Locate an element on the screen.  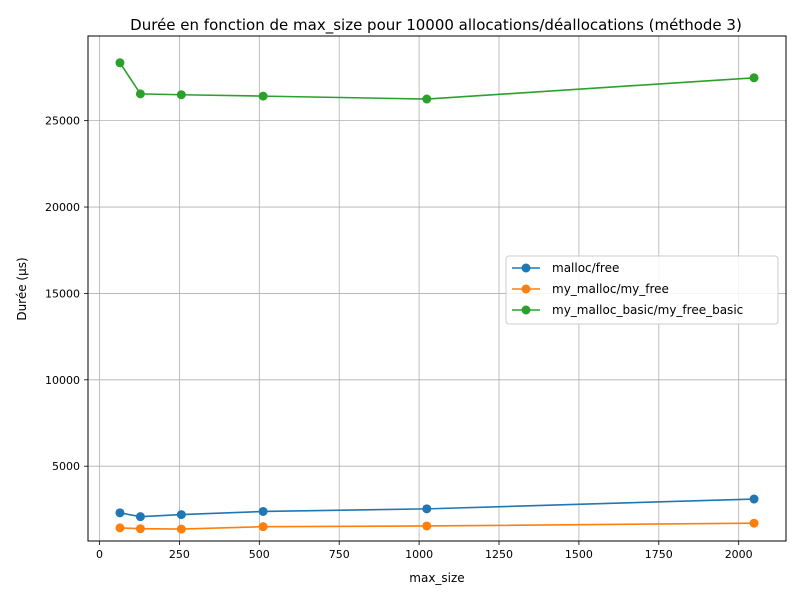
x-tick-label: 250 is located at coordinates (179, 554).